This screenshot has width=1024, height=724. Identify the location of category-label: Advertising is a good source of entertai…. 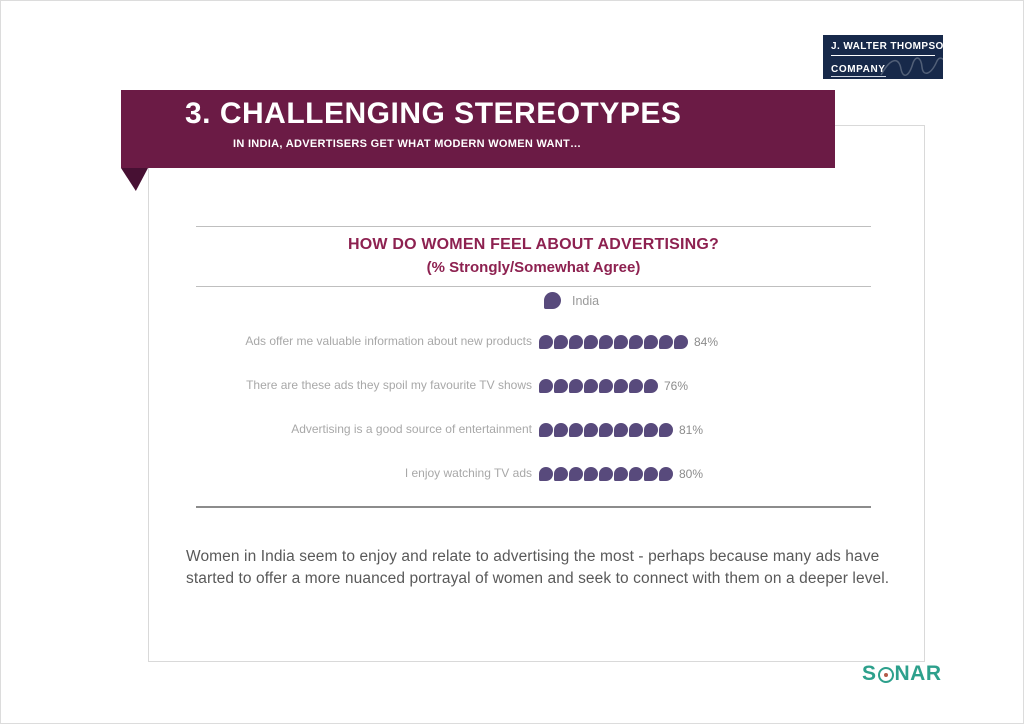
(411, 429).